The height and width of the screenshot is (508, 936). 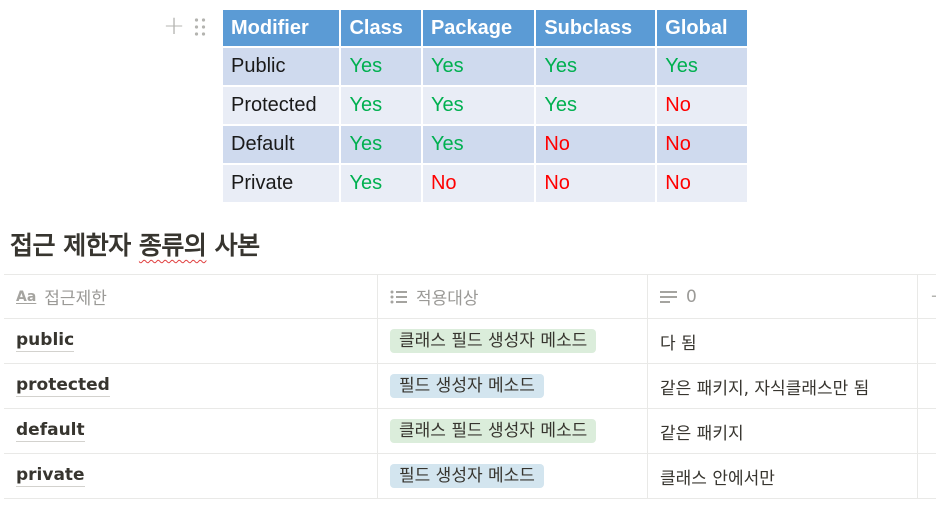 I want to click on header-subclass: Subclass, so click(x=596, y=28).